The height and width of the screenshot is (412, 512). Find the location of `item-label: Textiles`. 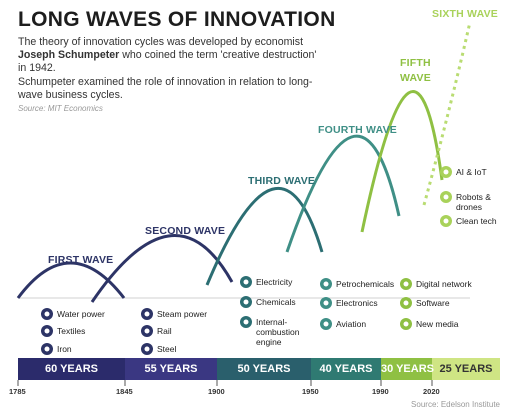

item-label: Textiles is located at coordinates (71, 331).